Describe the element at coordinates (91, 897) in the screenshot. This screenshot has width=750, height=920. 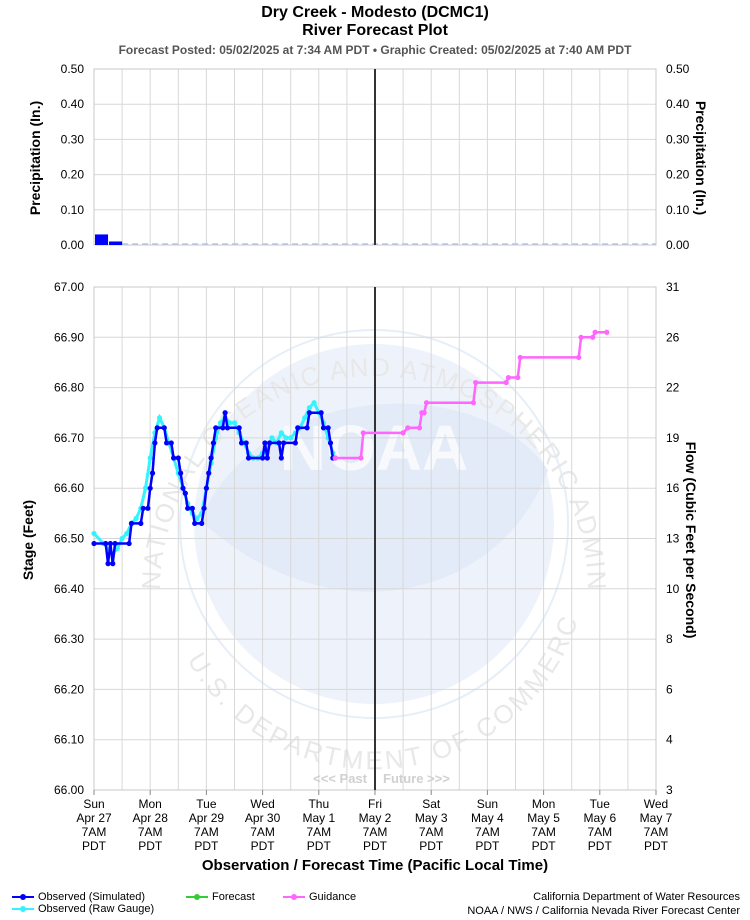
I see `legend-label-observed-simulated: Observed (Simulated)` at that location.